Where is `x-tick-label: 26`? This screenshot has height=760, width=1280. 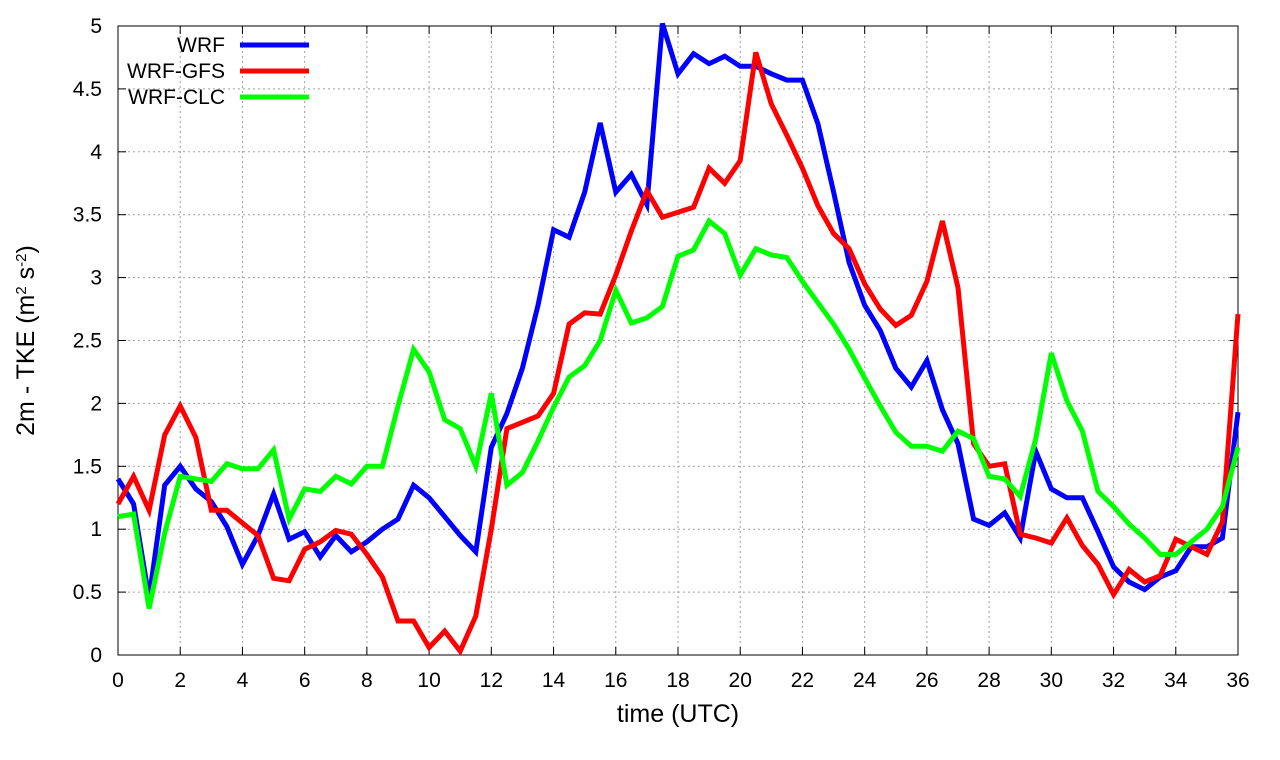 x-tick-label: 26 is located at coordinates (926, 680).